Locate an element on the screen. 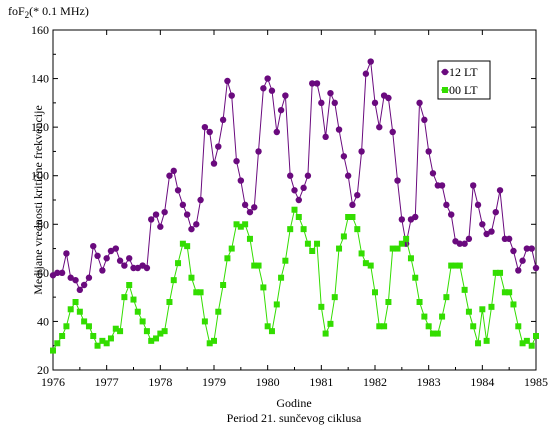 This screenshot has height=429, width=552. legend-label: 00 LT is located at coordinates (463, 90).